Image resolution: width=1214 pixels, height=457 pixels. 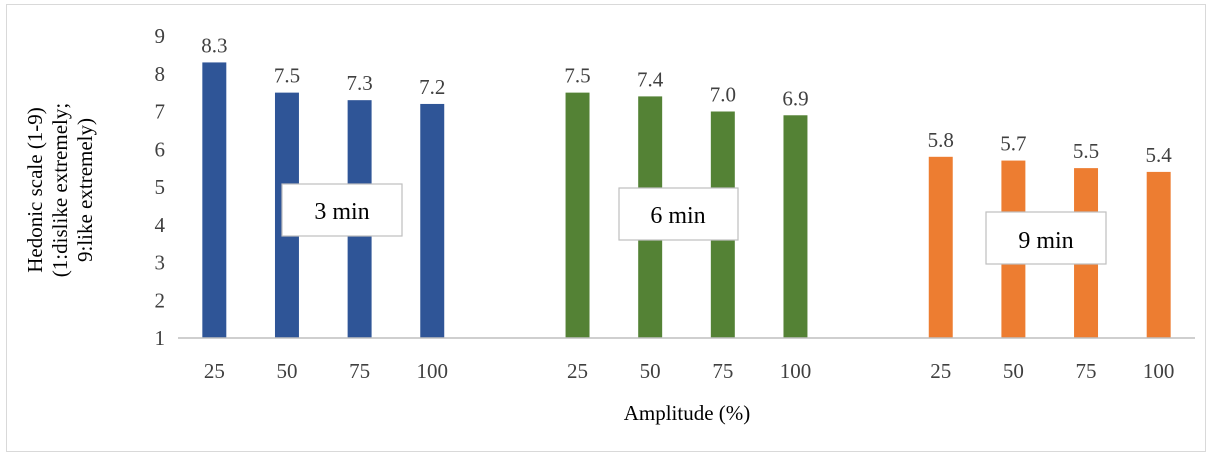 What do you see at coordinates (1013, 144) in the screenshot?
I see `data-label: 5.7` at bounding box center [1013, 144].